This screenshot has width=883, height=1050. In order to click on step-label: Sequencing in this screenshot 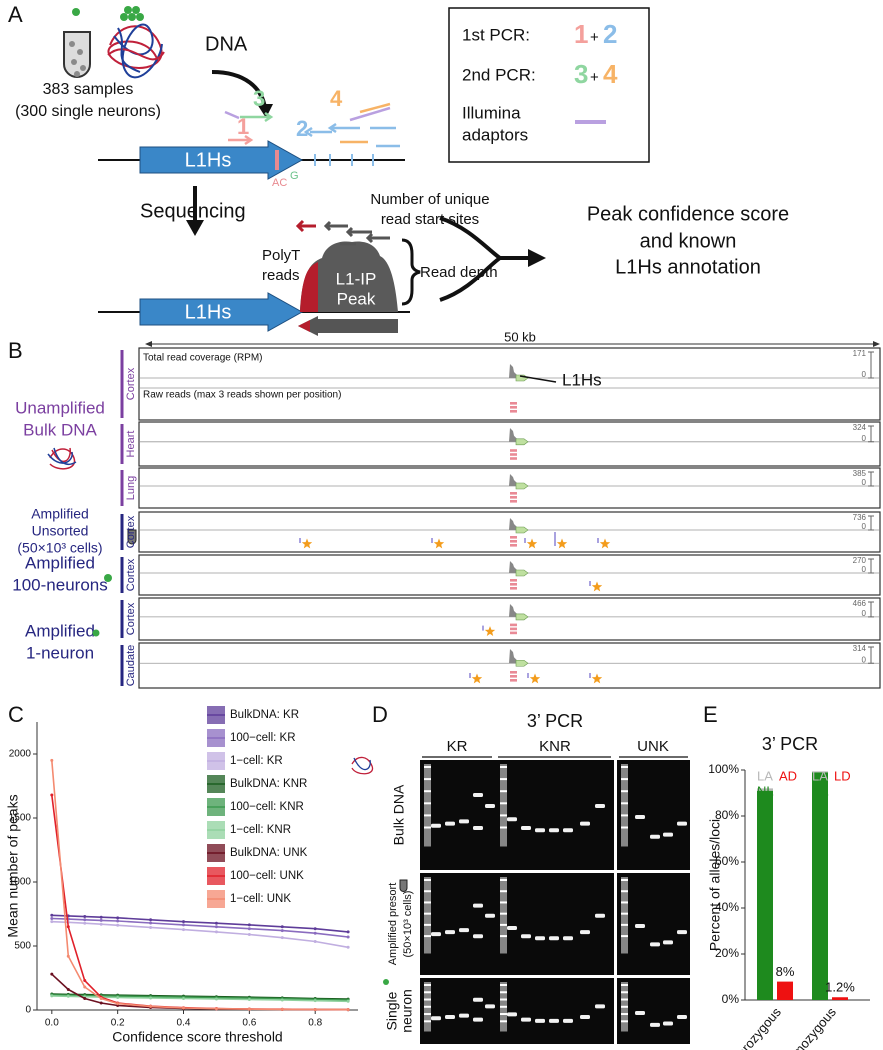, I will do `click(193, 211)`.